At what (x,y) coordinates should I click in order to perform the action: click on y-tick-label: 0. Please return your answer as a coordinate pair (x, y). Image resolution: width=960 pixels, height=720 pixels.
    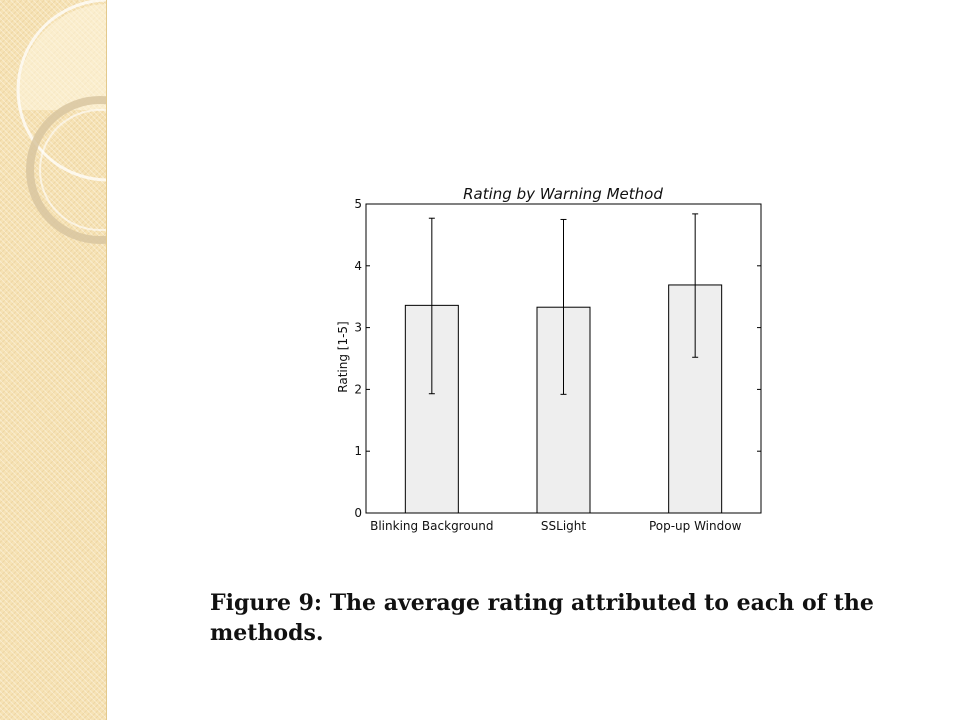
    Looking at the image, I should click on (358, 513).